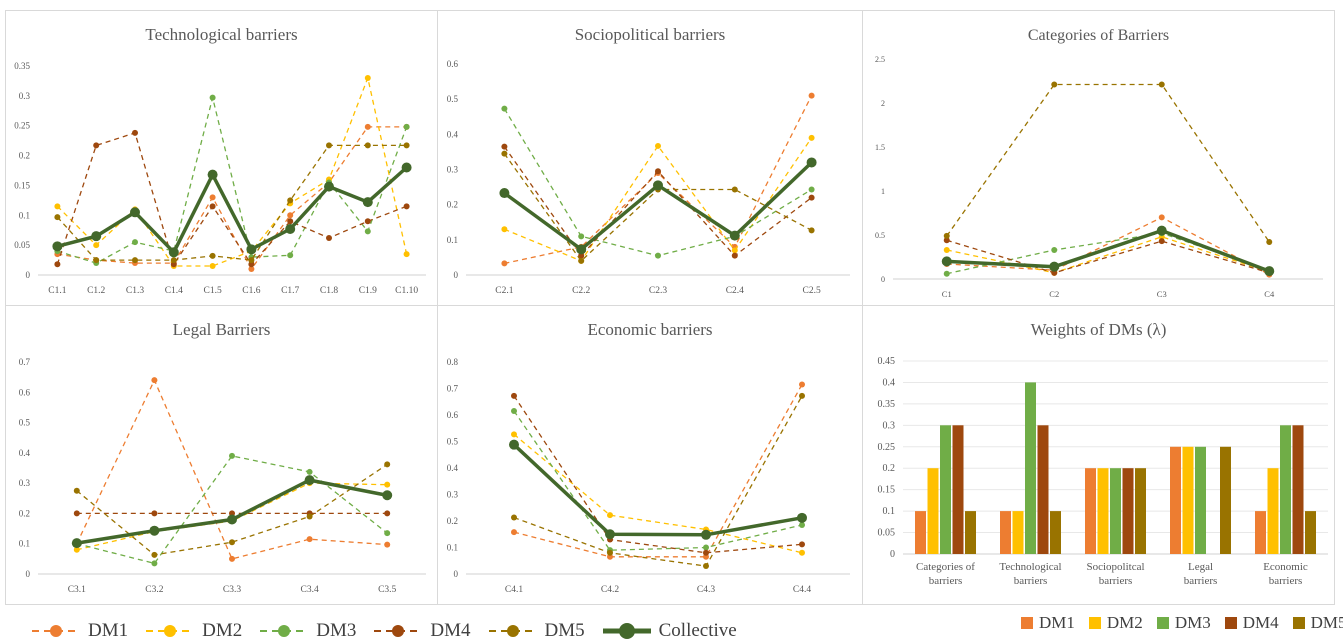 Image resolution: width=1343 pixels, height=642 pixels. I want to click on bar-legend-item-dm2: DM2, so click(1115, 623).